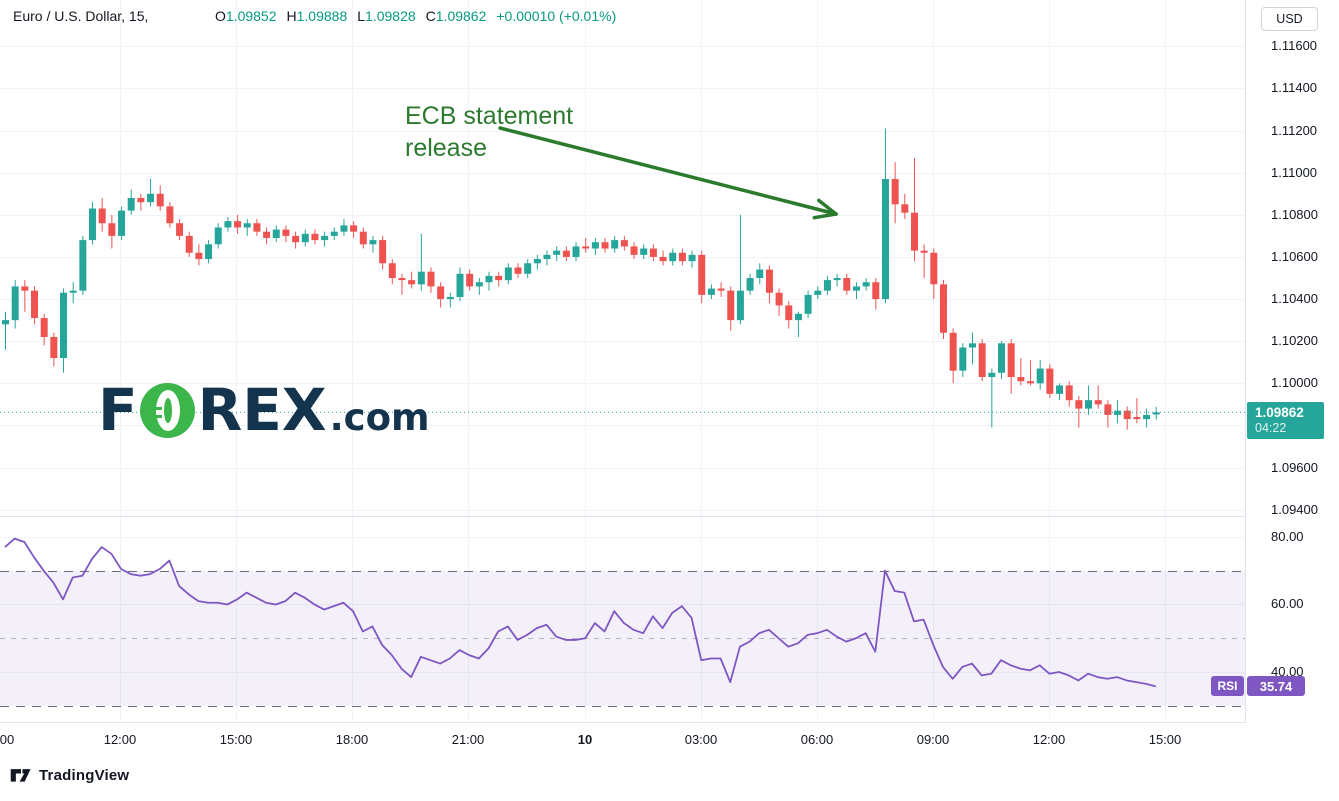 The width and height of the screenshot is (1339, 801). What do you see at coordinates (933, 739) in the screenshot?
I see `time-axis-label: 09:00` at bounding box center [933, 739].